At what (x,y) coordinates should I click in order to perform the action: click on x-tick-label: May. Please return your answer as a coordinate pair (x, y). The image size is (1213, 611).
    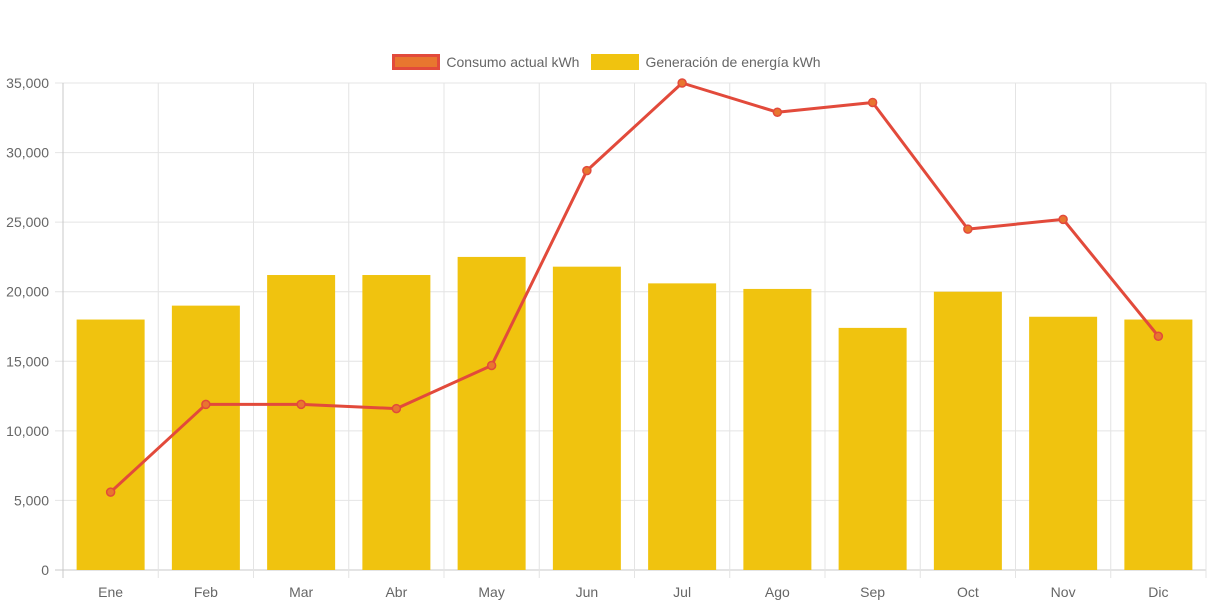
    Looking at the image, I should click on (491, 592).